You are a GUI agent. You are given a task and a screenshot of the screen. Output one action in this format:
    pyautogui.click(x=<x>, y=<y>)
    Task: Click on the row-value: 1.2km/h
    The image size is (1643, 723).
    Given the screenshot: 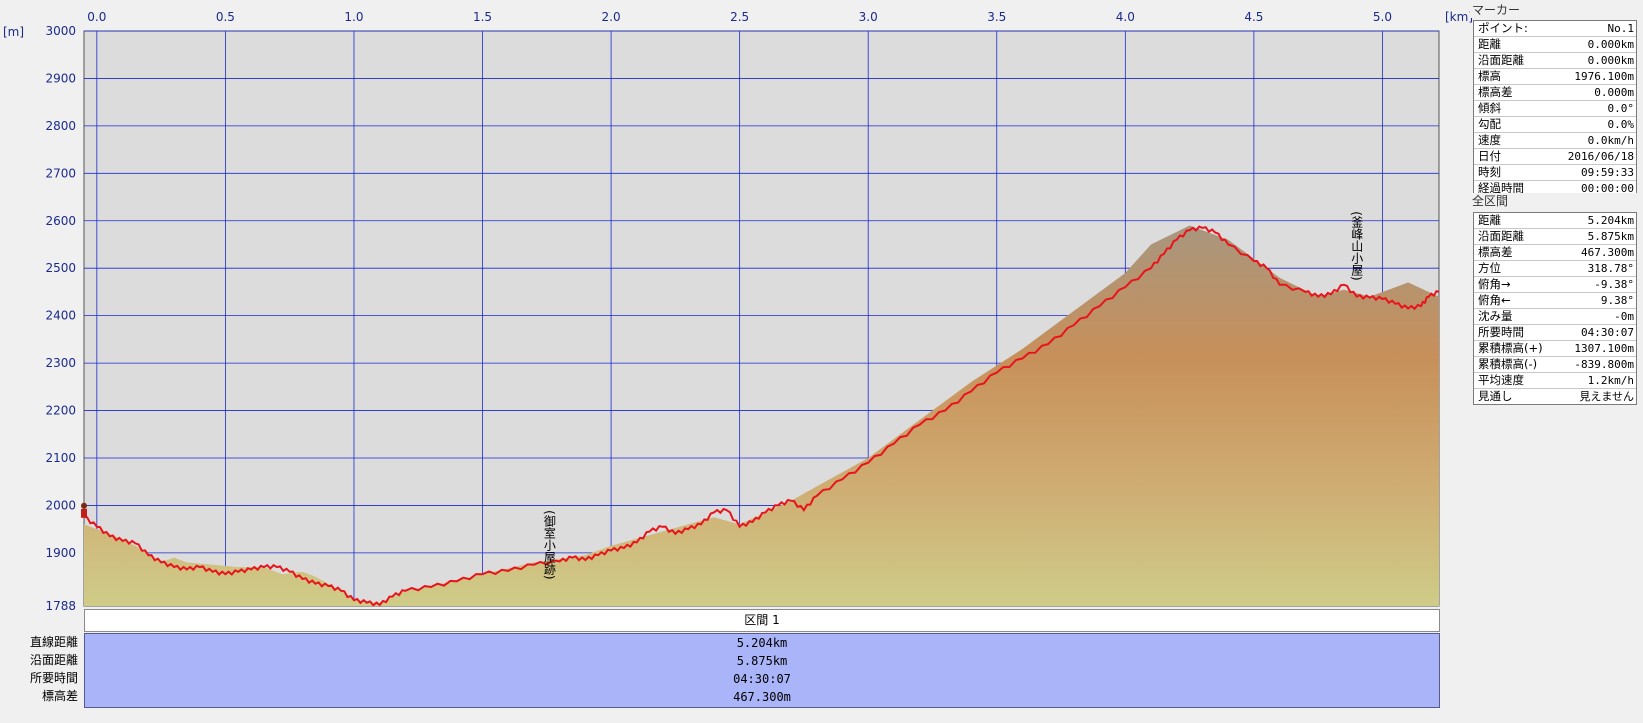 What is the action you would take?
    pyautogui.click(x=1610, y=380)
    